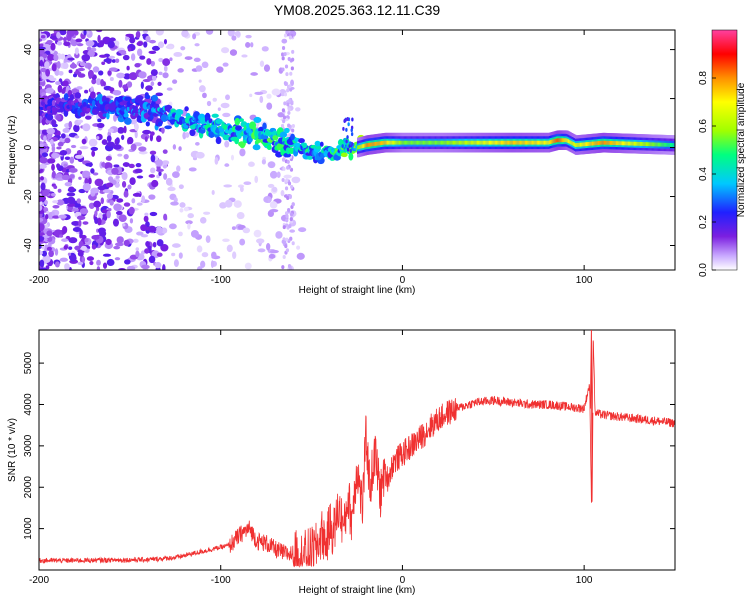 The image size is (750, 600). Describe the element at coordinates (357, 10) in the screenshot. I see `figure-title: YM08.2025.363.12.11.C39` at that location.